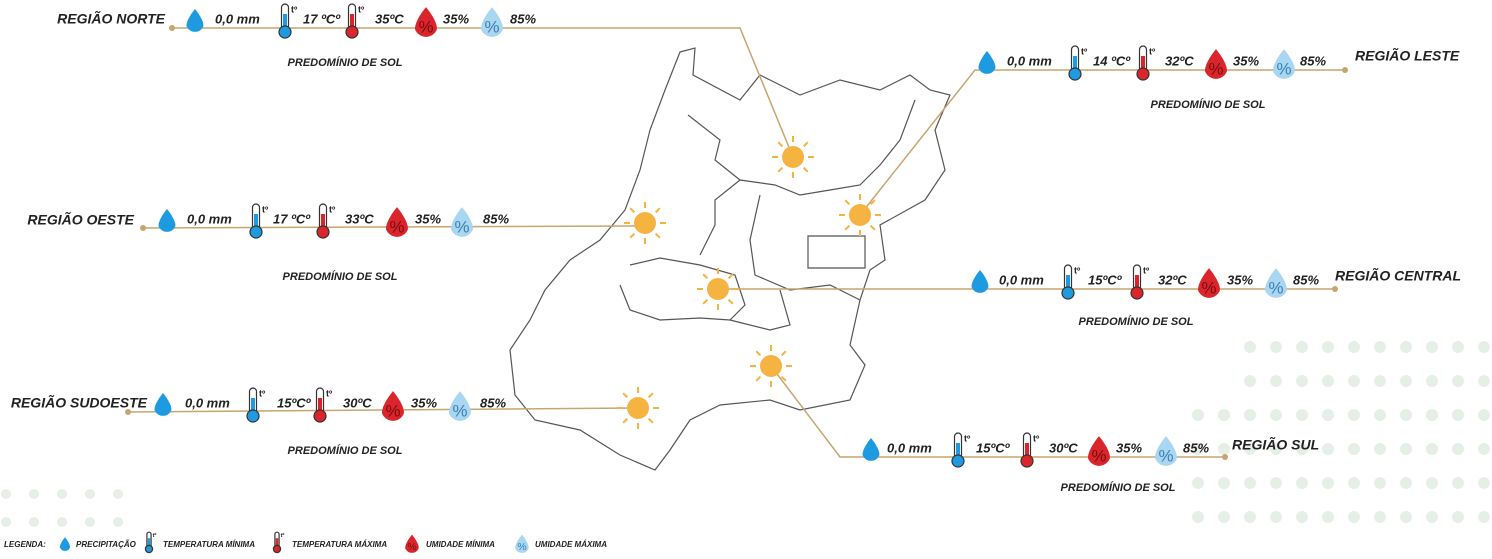  Describe the element at coordinates (571, 544) in the screenshot. I see `legend-item: UMIDADE MÁXIMA` at that location.